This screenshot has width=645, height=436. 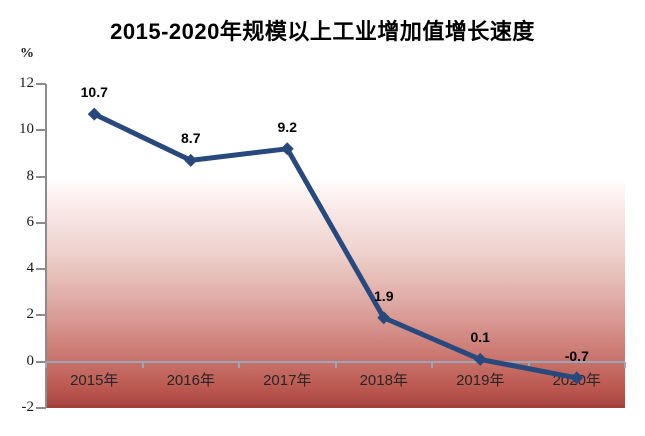 What do you see at coordinates (384, 295) in the screenshot?
I see `data-point-label: 1.9` at bounding box center [384, 295].